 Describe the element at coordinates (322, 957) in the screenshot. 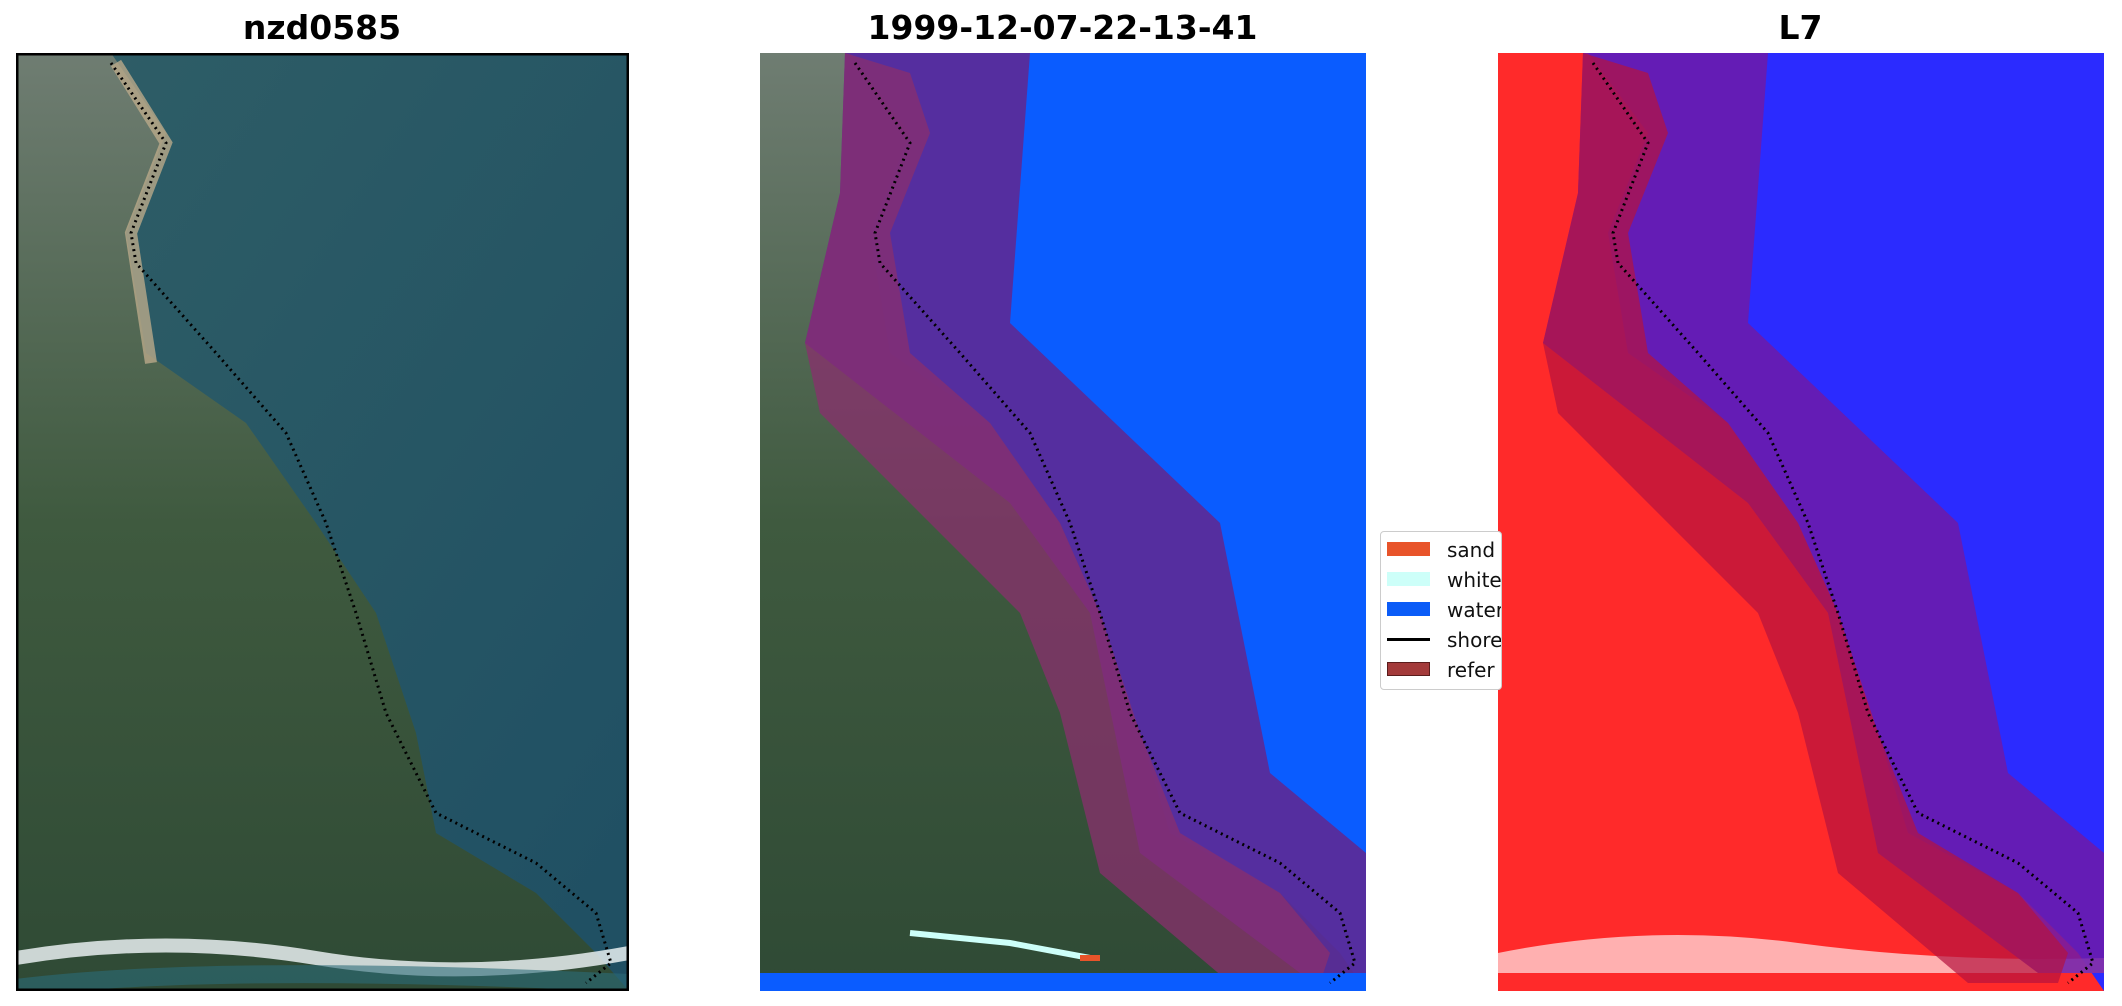

I see `surf-line` at that location.